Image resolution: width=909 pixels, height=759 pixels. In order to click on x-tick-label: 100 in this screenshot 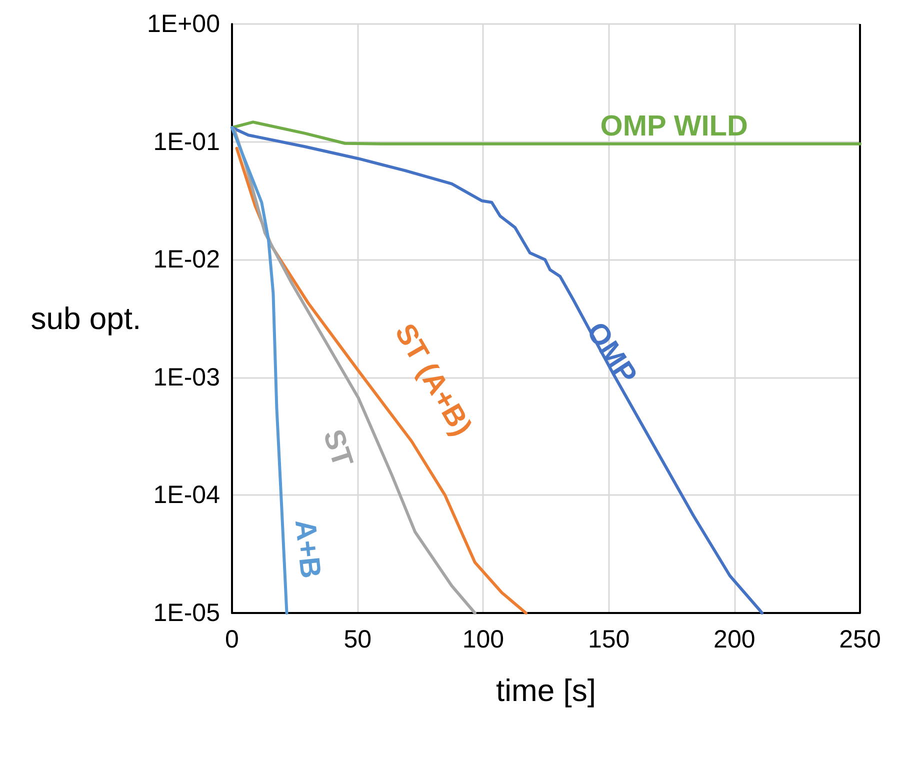, I will do `click(483, 640)`.